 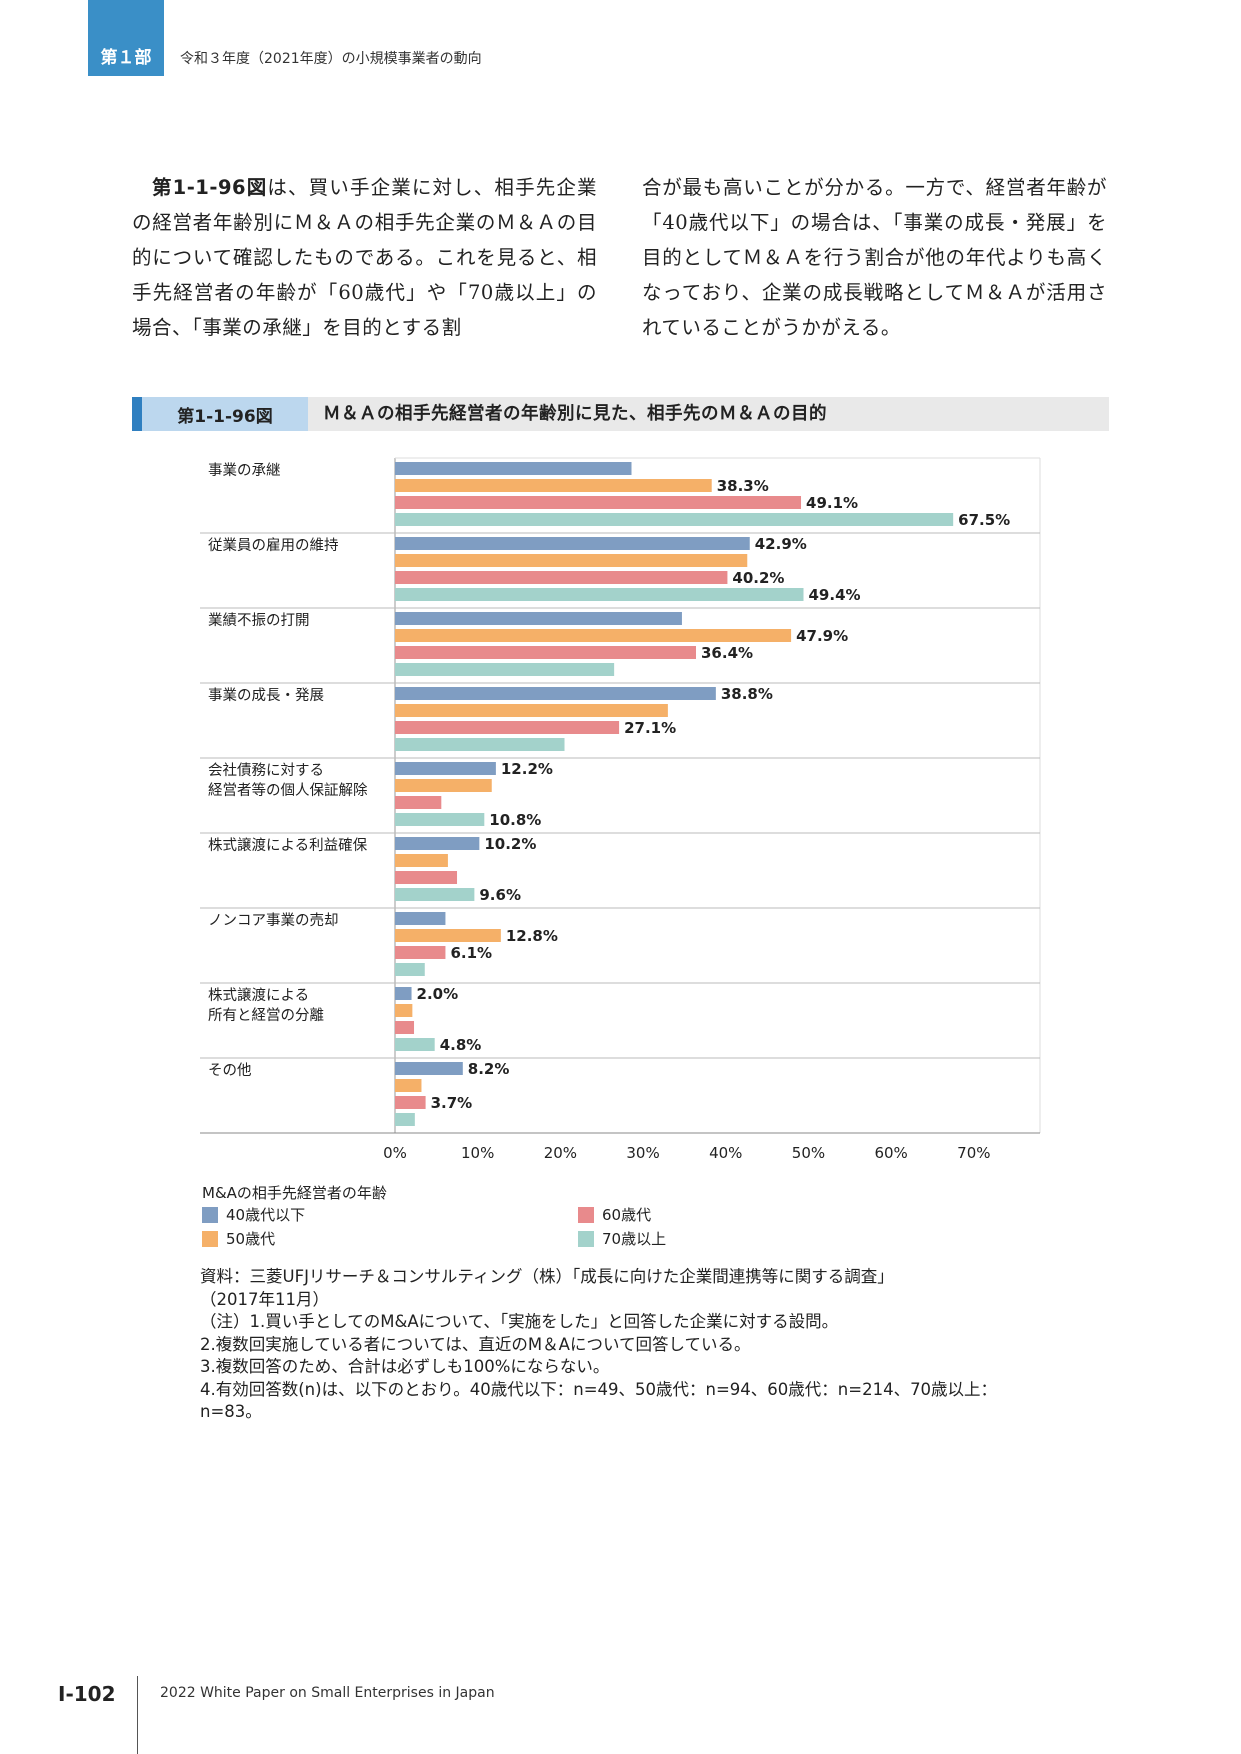 I want to click on figure-title: Ｍ＆Ａの相手先経営者の年齢別に見た、相手先のＭ＆Ａの目的, so click(x=575, y=414).